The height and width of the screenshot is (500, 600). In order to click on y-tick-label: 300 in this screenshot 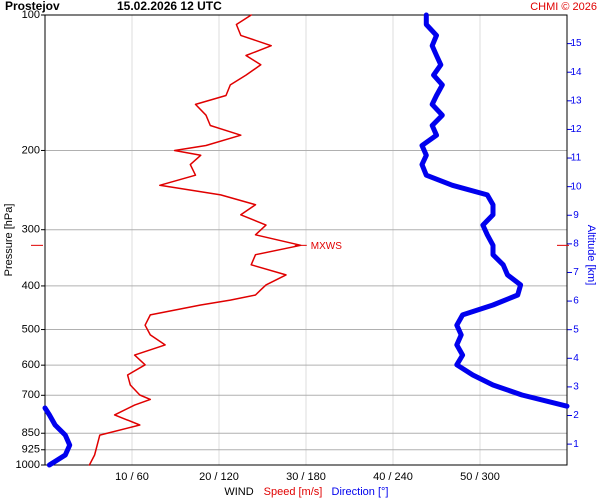, I will do `click(31, 230)`.